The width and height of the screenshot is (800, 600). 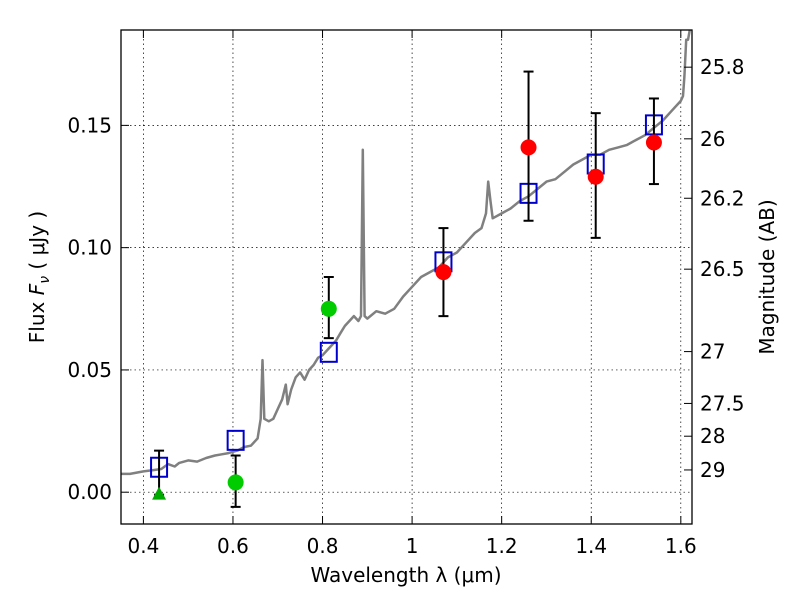 I want to click on y-tick-label: 0.10, so click(x=89, y=248).